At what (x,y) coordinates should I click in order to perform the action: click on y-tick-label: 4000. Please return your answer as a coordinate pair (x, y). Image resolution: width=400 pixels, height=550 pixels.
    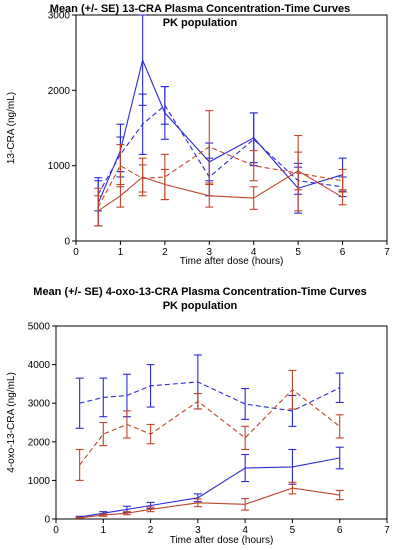
    Looking at the image, I should click on (39, 365).